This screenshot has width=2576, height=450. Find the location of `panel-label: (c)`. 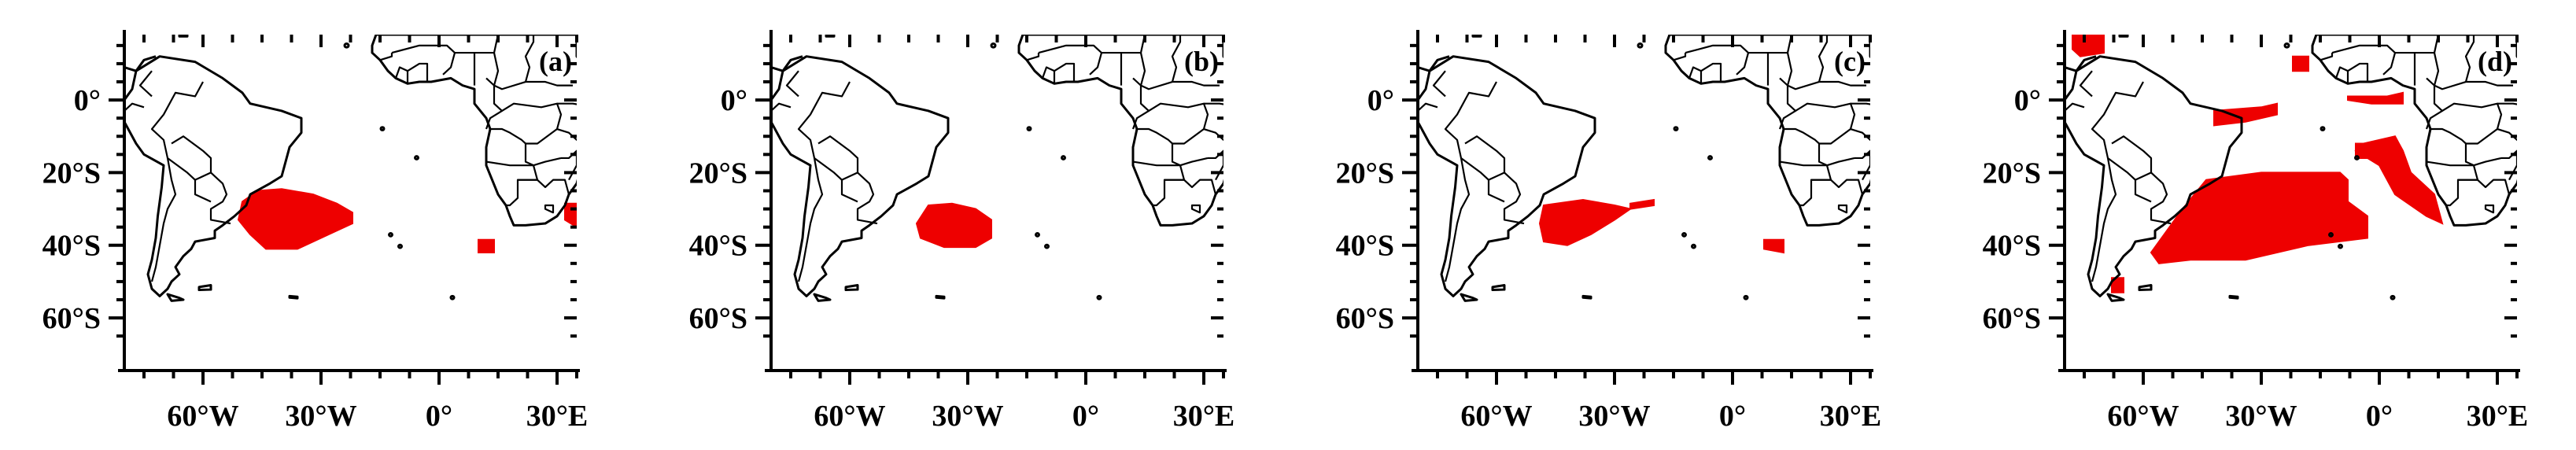

panel-label: (c) is located at coordinates (1850, 61).